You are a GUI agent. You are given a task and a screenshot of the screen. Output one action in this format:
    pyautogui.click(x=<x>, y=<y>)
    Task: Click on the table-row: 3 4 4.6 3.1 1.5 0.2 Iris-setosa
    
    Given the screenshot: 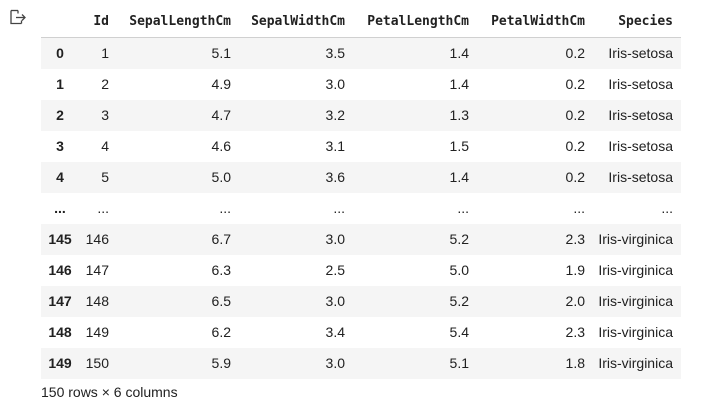 What is the action you would take?
    pyautogui.click(x=361, y=146)
    